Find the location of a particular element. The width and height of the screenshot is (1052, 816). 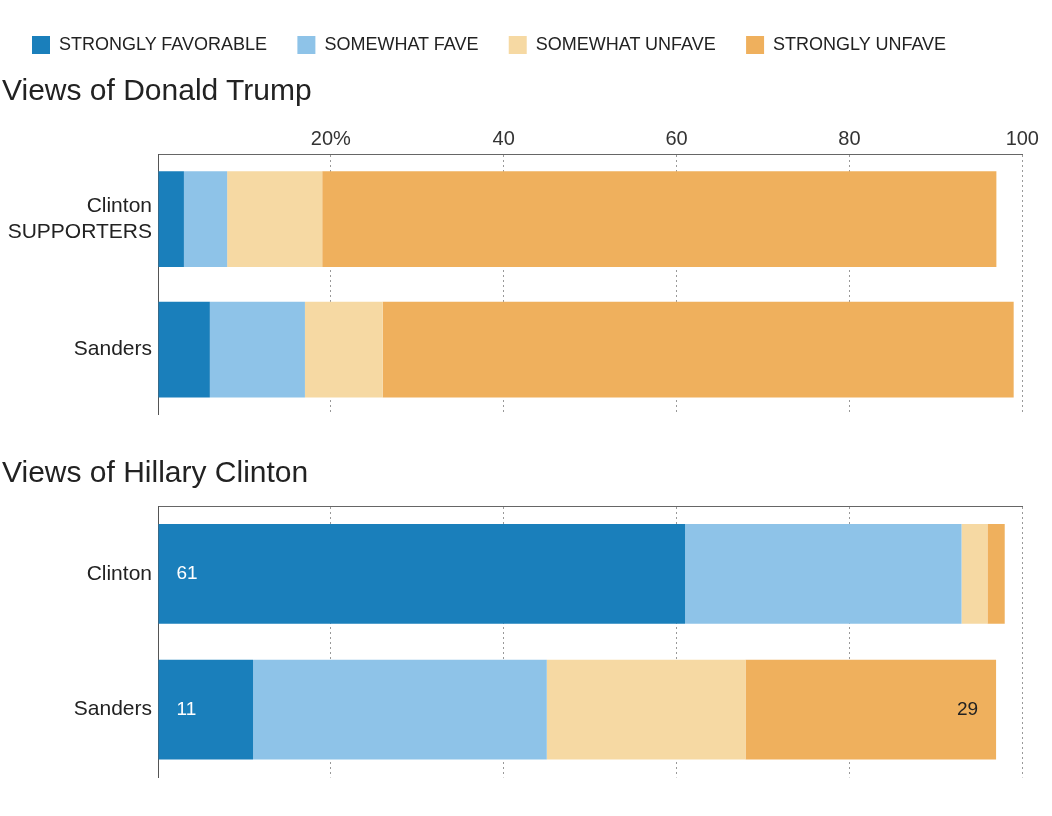

data-label: 11 is located at coordinates (186, 708).